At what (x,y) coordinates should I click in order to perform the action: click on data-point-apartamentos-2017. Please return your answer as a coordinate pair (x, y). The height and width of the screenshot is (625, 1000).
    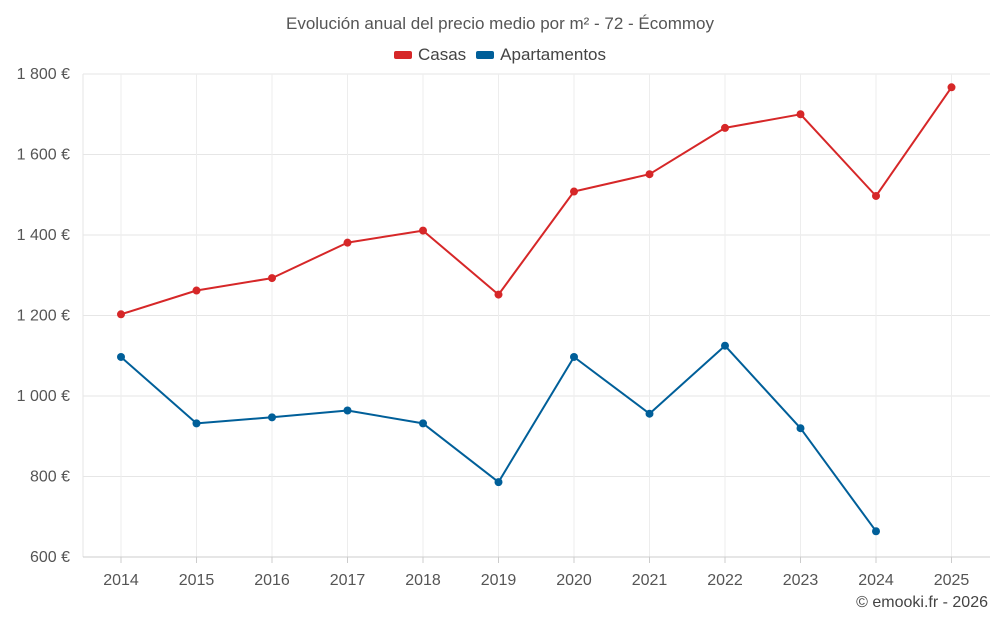
    Looking at the image, I should click on (347, 410).